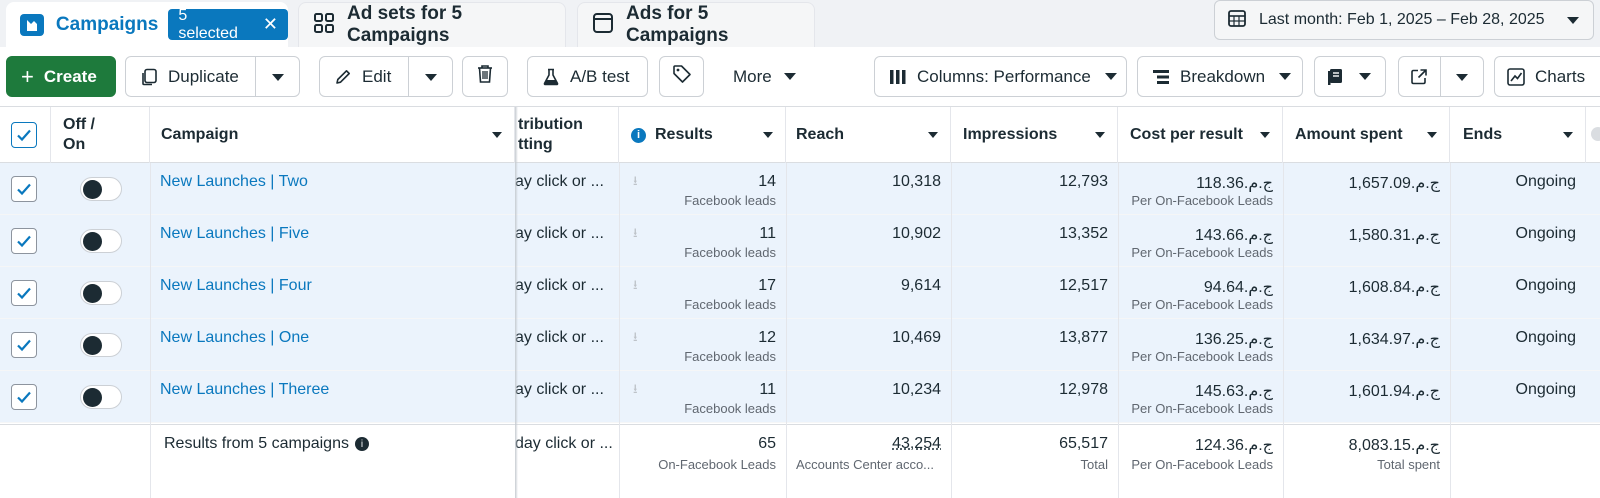  I want to click on edit-dropdown-icon, so click(431, 77).